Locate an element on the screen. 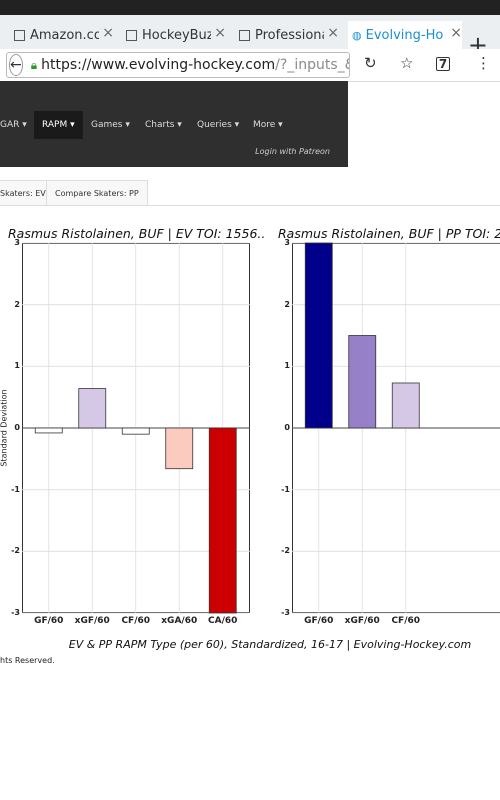  tab-hockeybuzz: HockeyBuzz × is located at coordinates (176, 35).